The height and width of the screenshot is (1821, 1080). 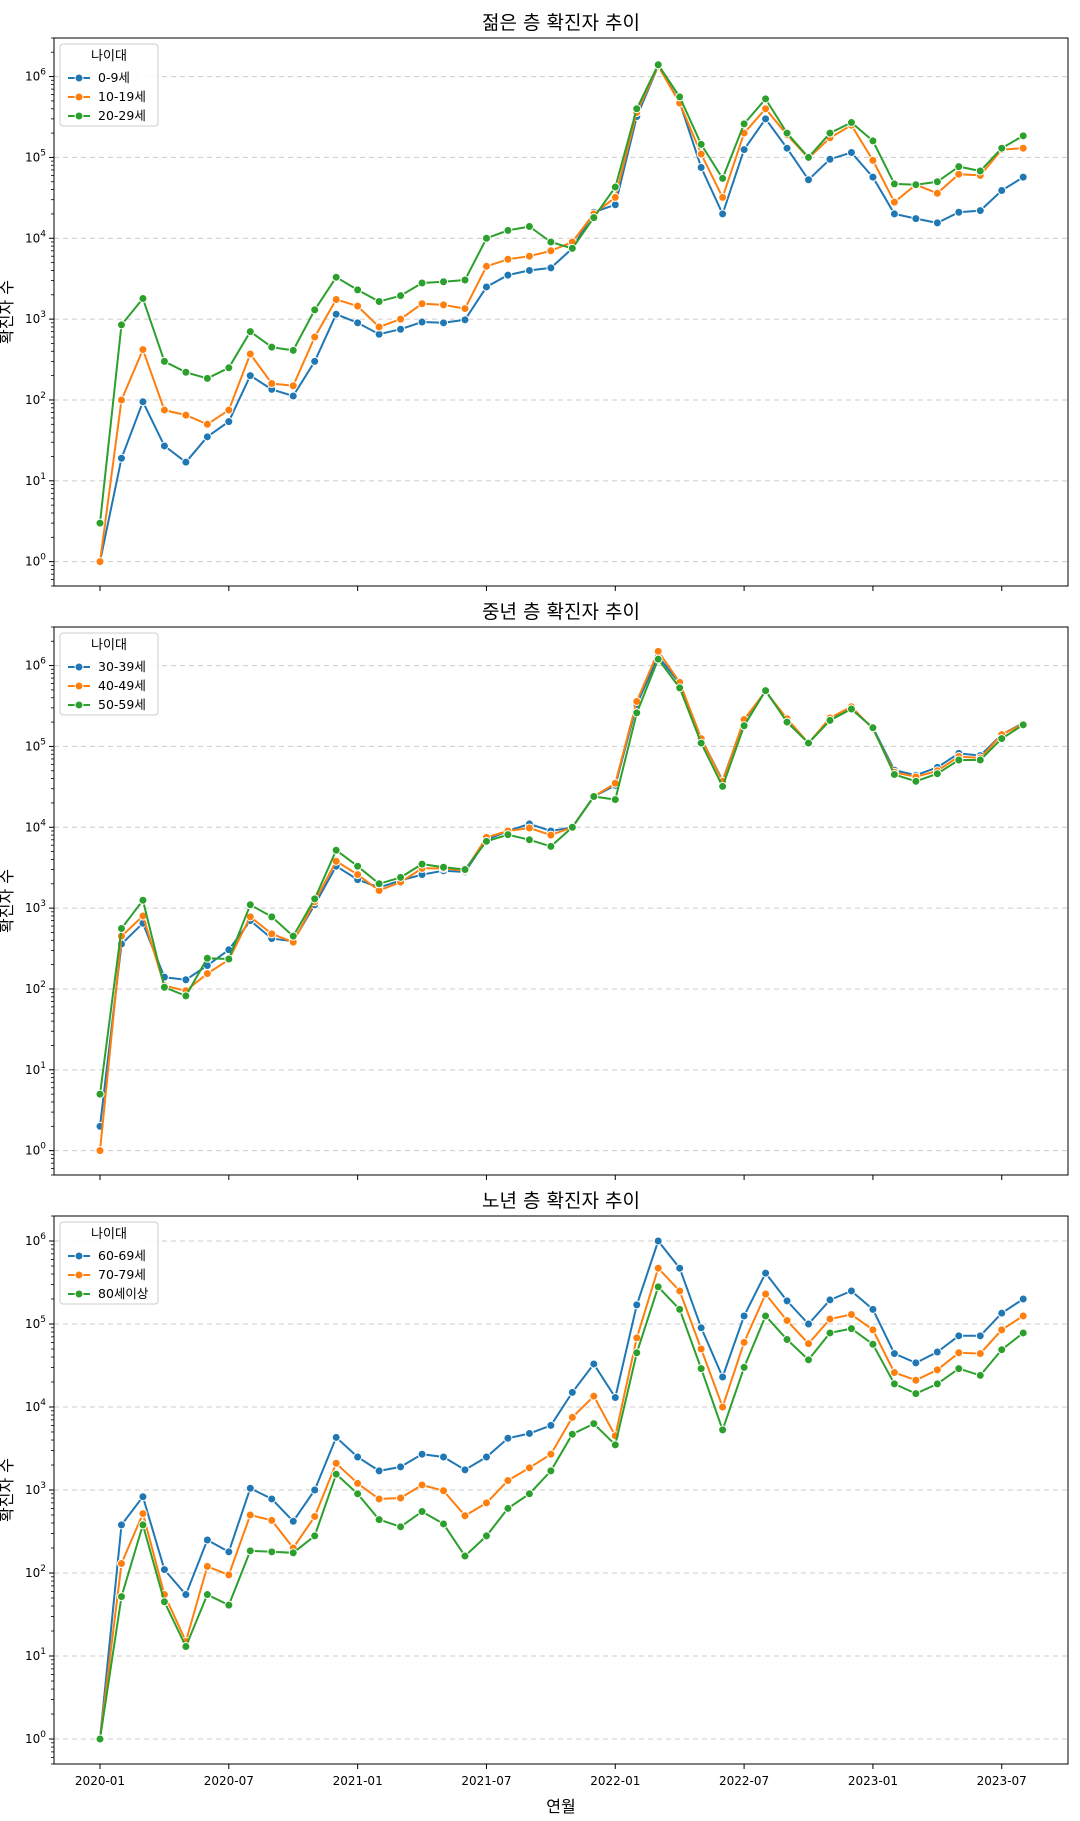 What do you see at coordinates (122, 704) in the screenshot?
I see `legend-entry: 50-59세` at bounding box center [122, 704].